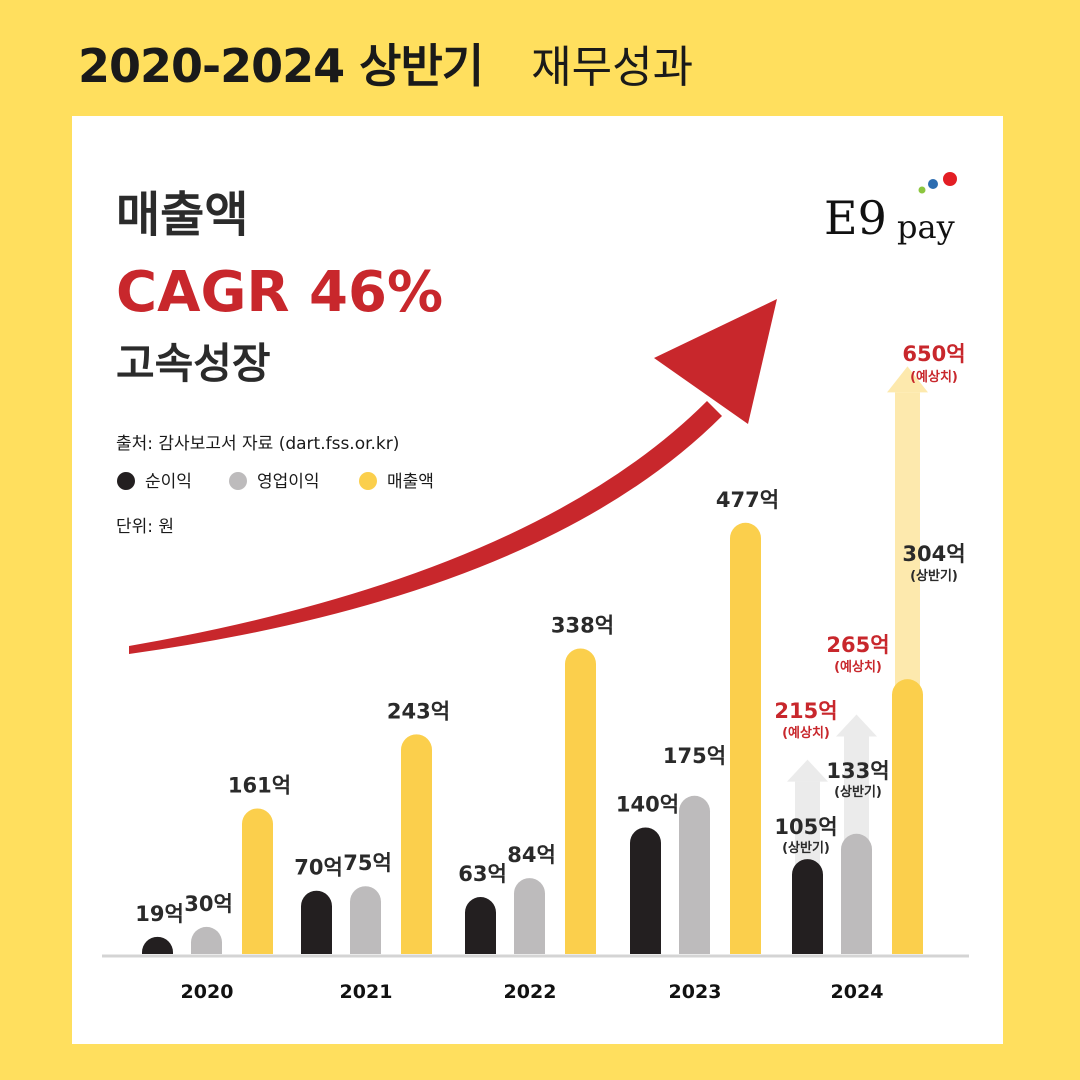 This screenshot has height=1080, width=1080. Describe the element at coordinates (367, 863) in the screenshot. I see `value-label-operating-income-2021: 75억` at that location.